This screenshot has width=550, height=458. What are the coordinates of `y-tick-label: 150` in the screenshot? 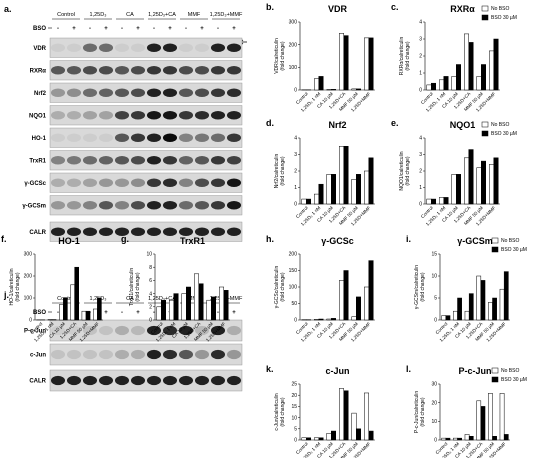 It's located at (293, 271).